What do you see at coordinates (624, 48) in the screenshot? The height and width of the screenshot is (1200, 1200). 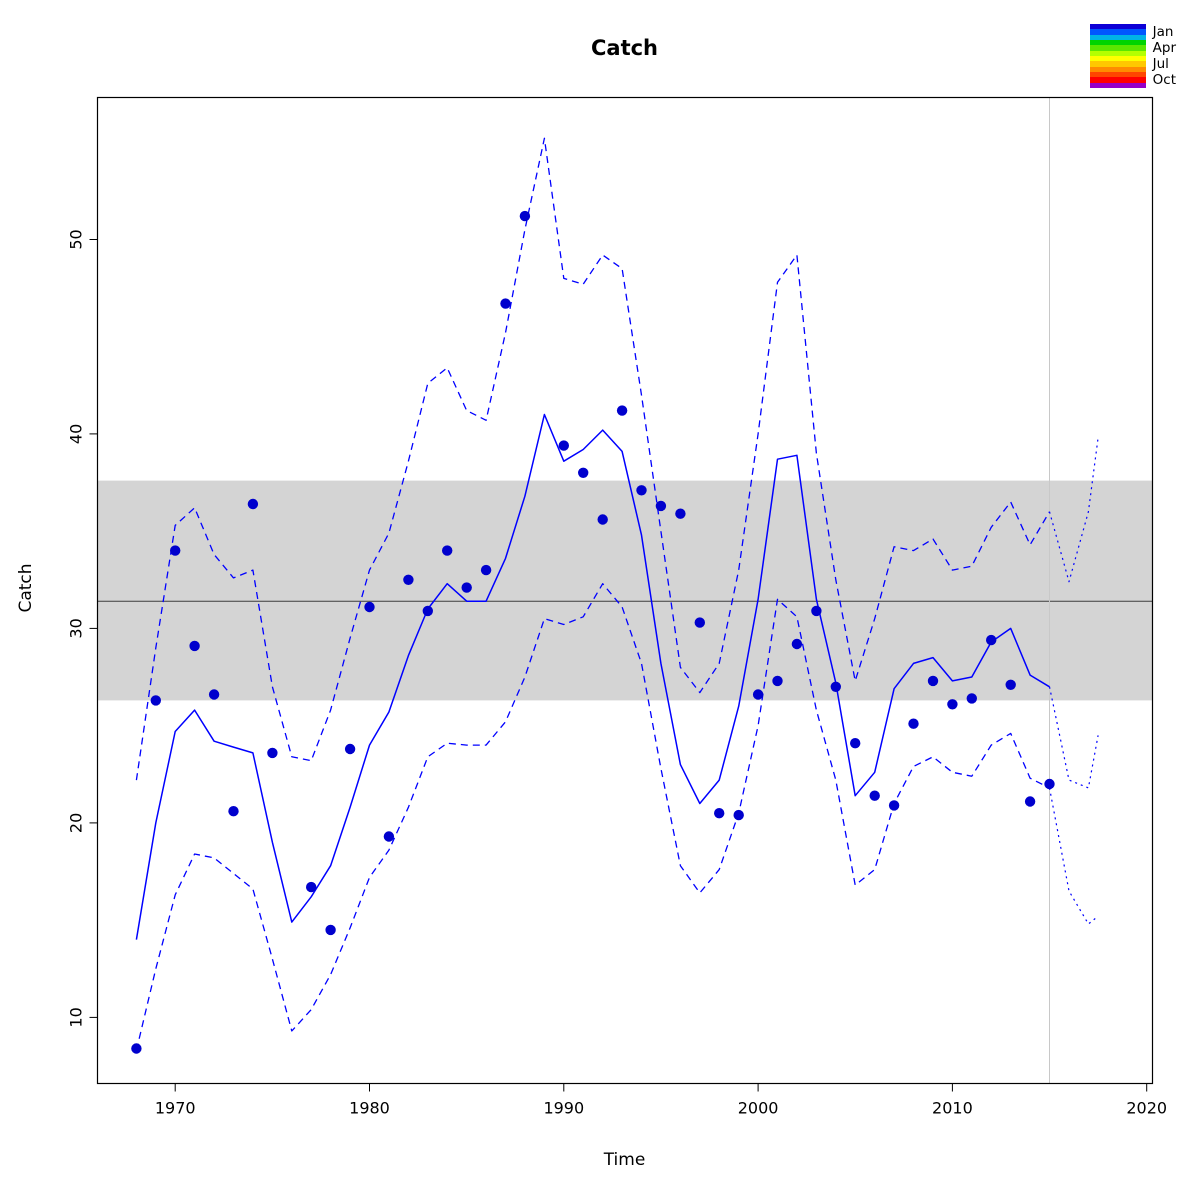 I see `chart-title: Catch` at bounding box center [624, 48].